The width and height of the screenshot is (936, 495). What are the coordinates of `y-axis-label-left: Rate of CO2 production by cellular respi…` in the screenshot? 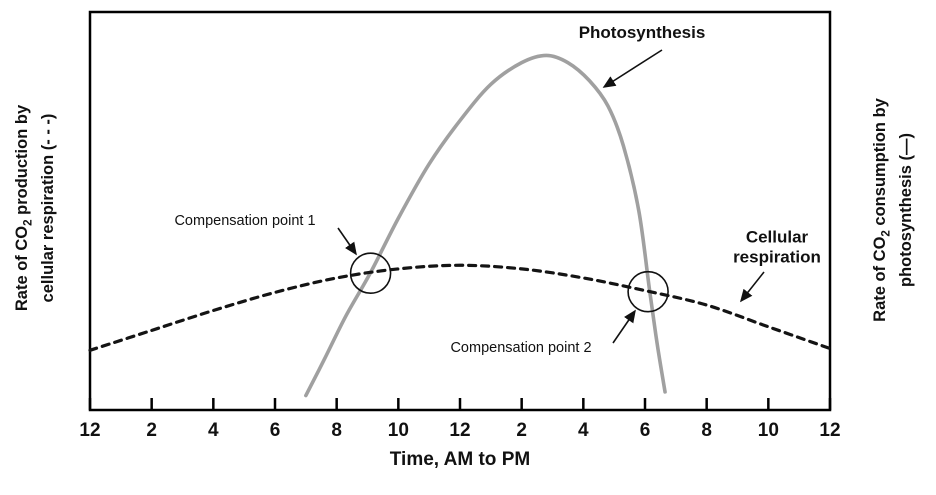 It's located at (36, 208).